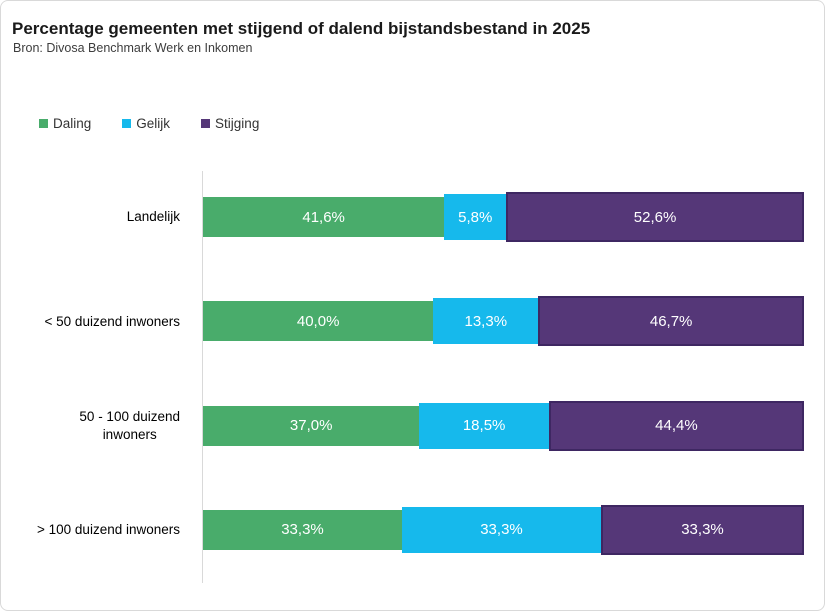  I want to click on bar-segment-stijging: 33,3%, so click(702, 529).